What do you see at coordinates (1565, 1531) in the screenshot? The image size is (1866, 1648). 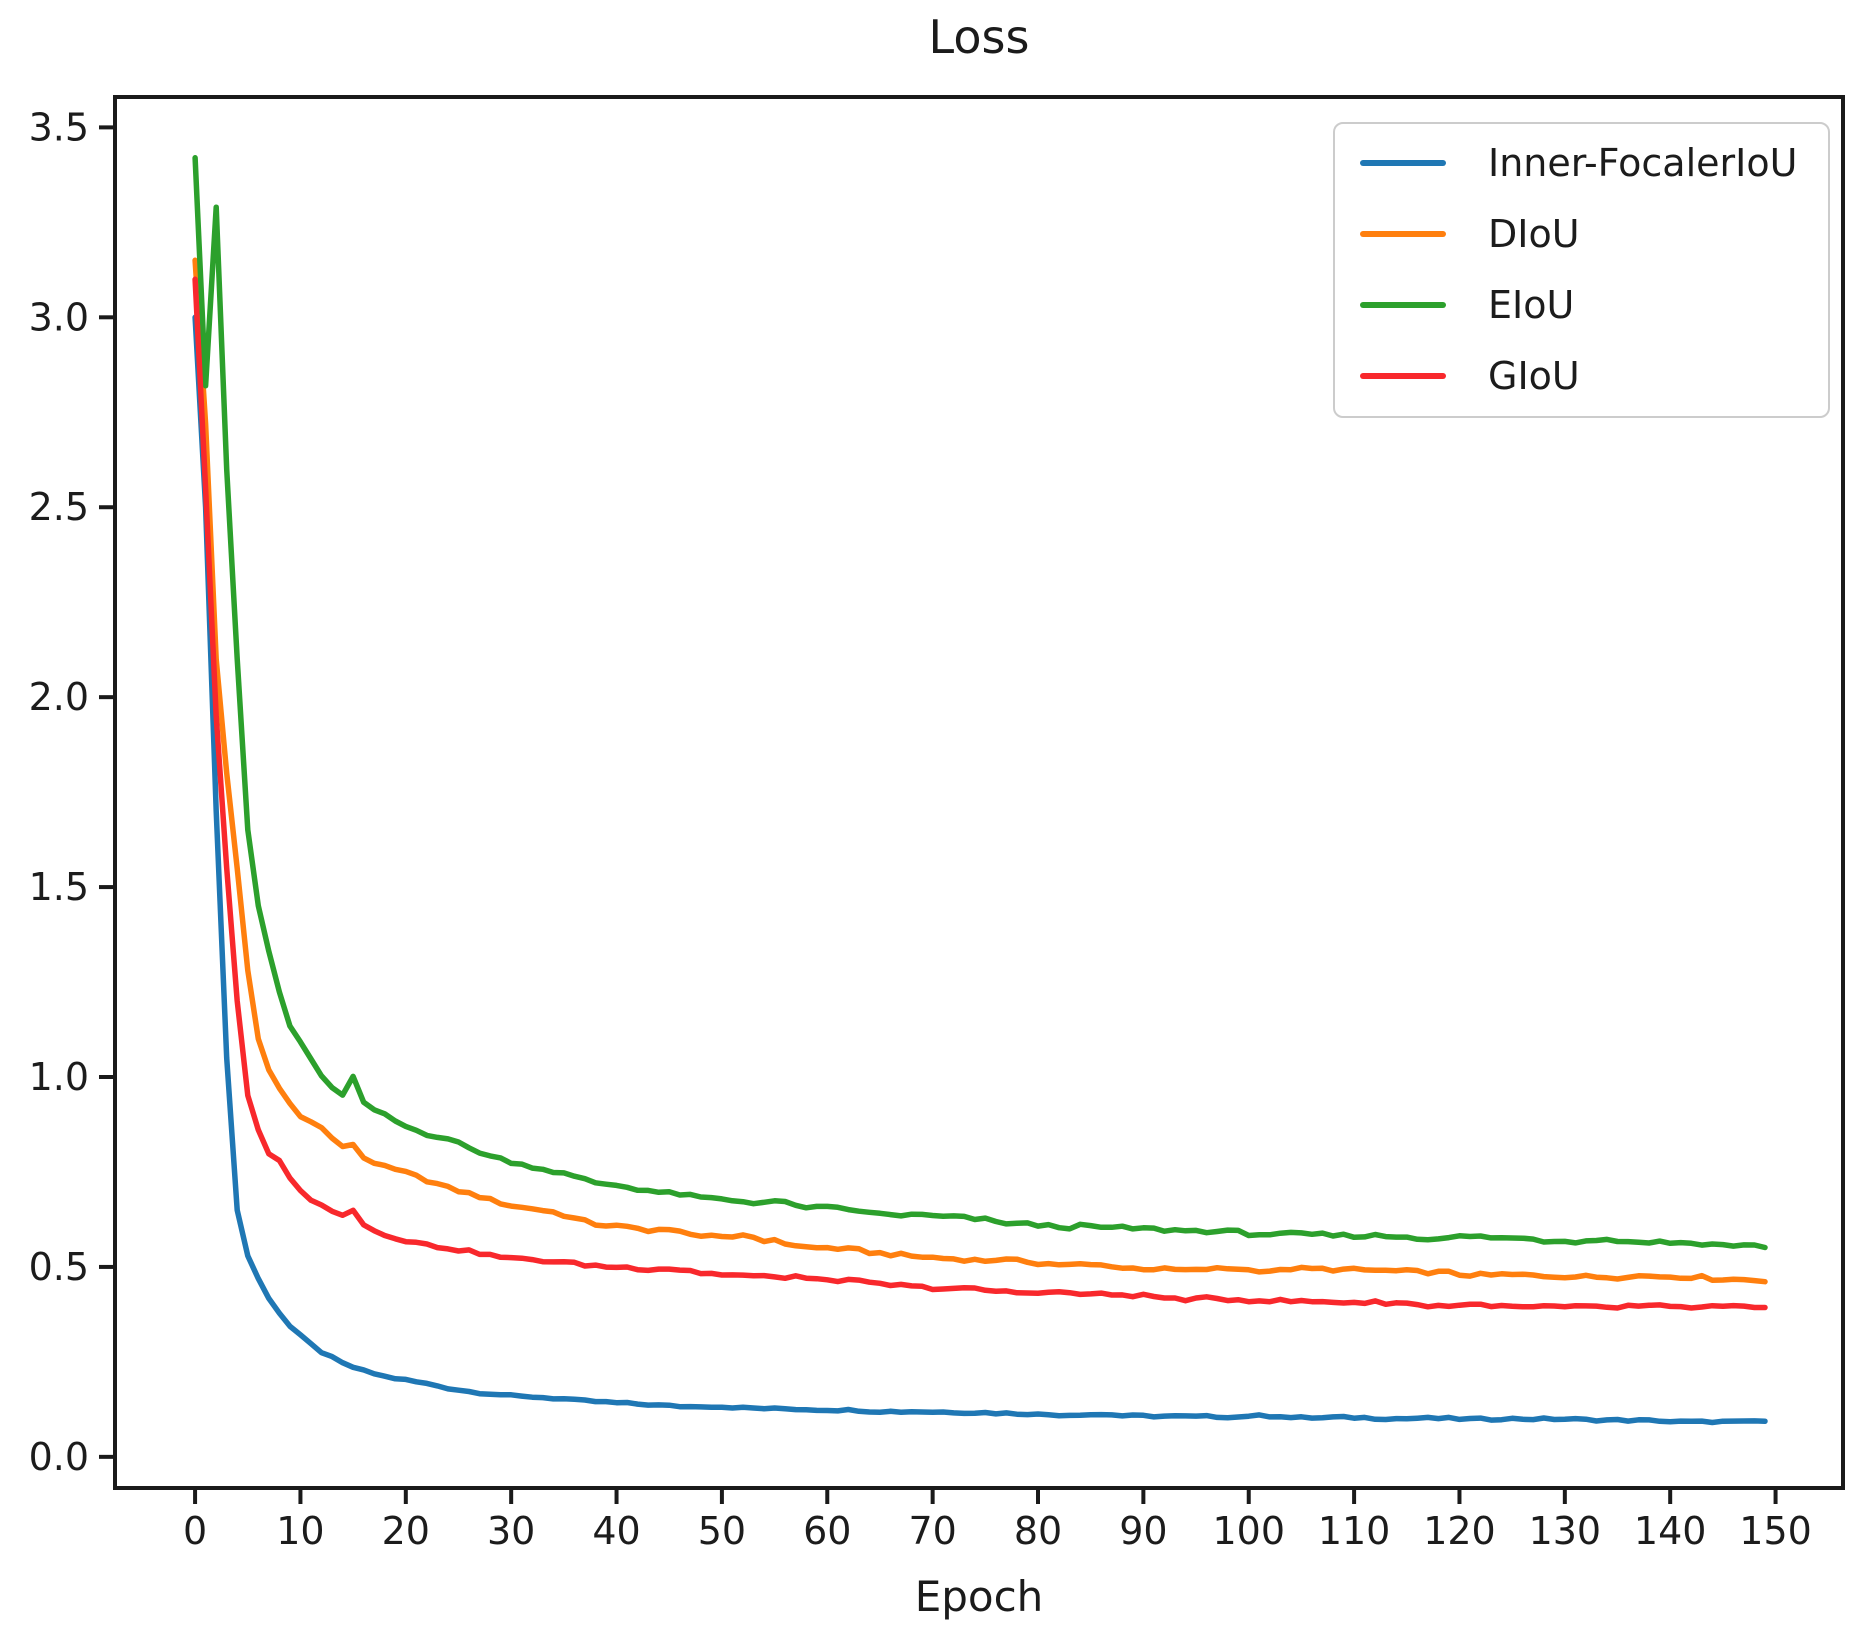 I see `x-tick-label: 130` at bounding box center [1565, 1531].